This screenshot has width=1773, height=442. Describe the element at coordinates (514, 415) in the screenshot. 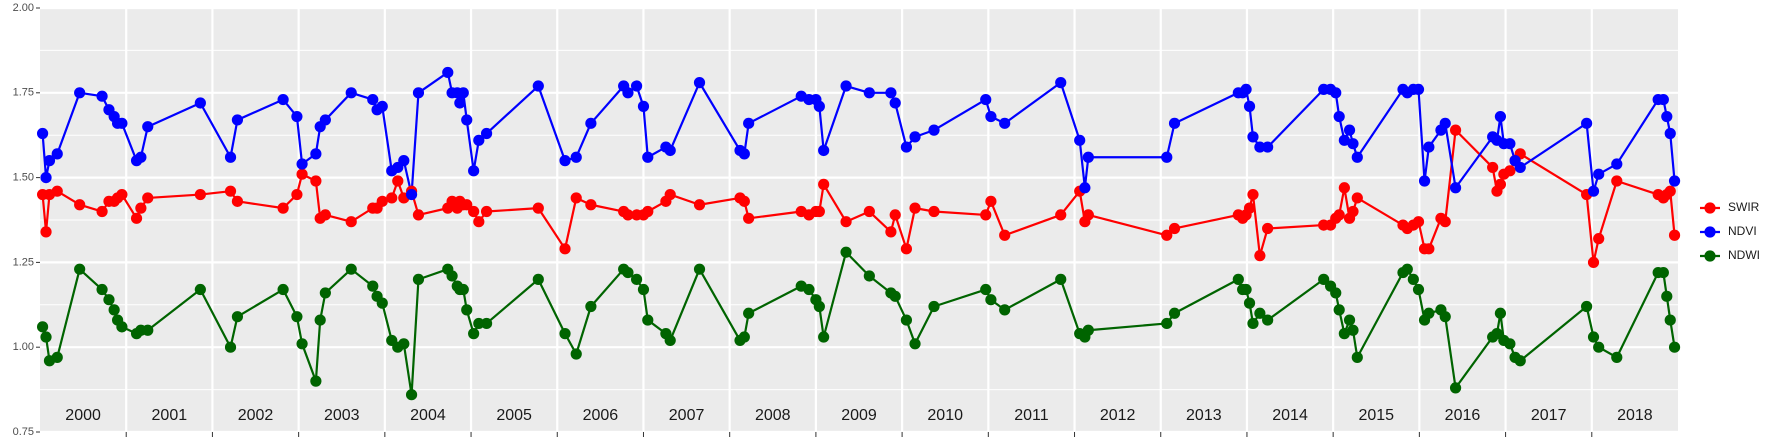

I see `x-tick-label: 2005` at that location.